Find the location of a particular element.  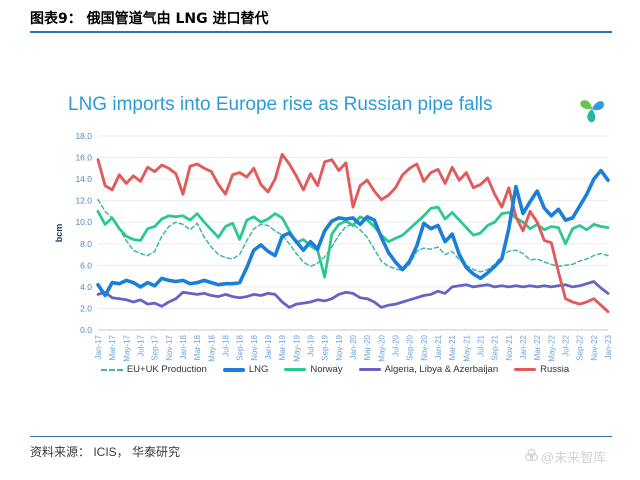

legend-item: LNG is located at coordinates (245, 369).